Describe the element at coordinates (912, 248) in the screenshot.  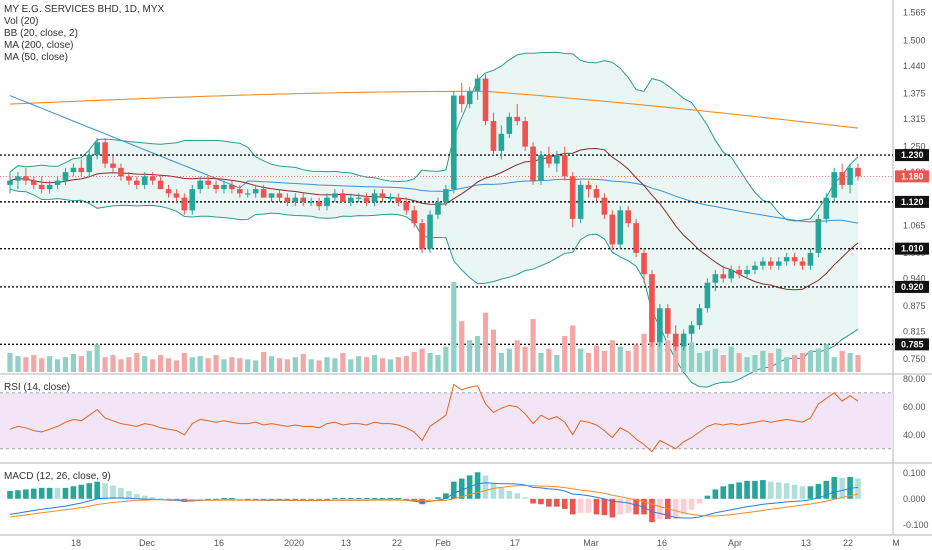
I see `price-tag-box` at that location.